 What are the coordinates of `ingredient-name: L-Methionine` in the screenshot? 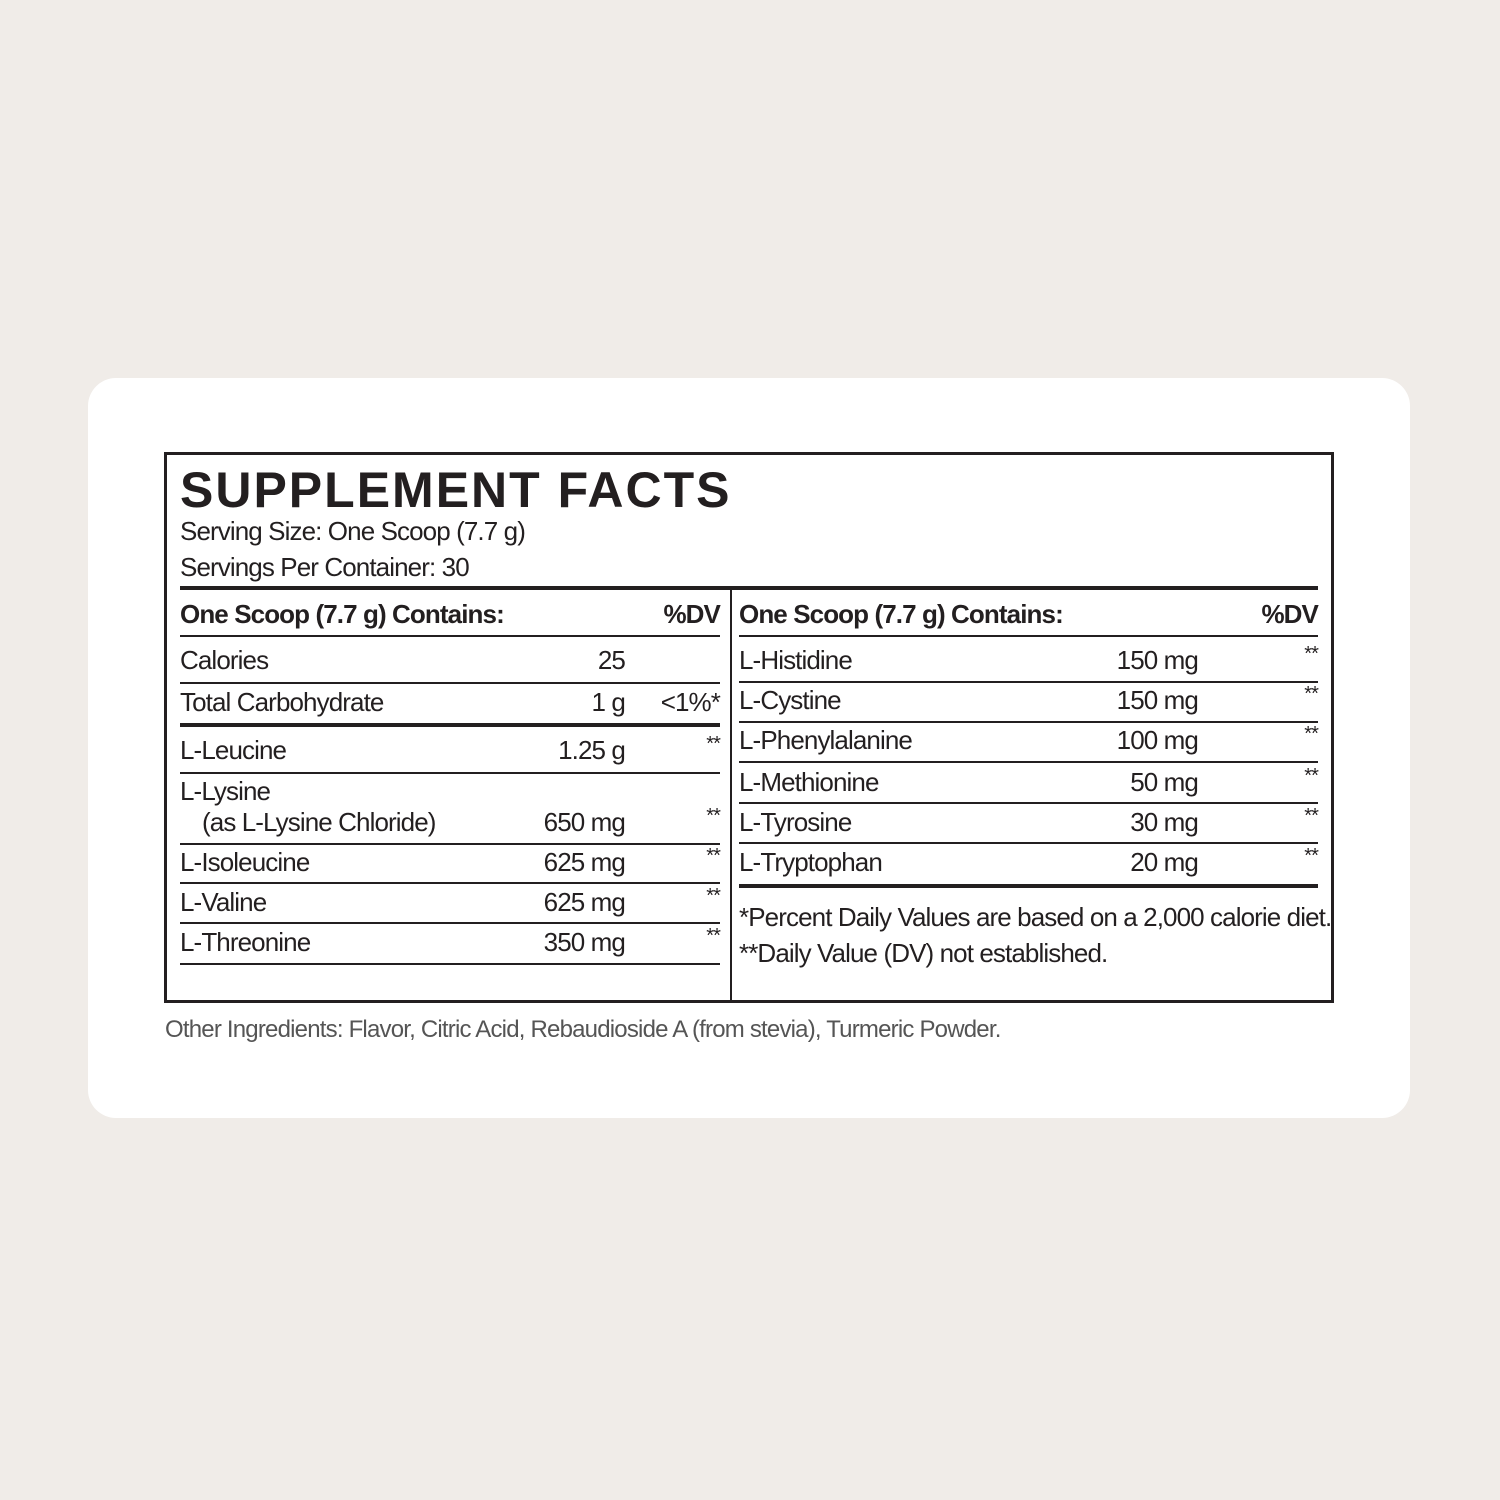 It's located at (809, 782).